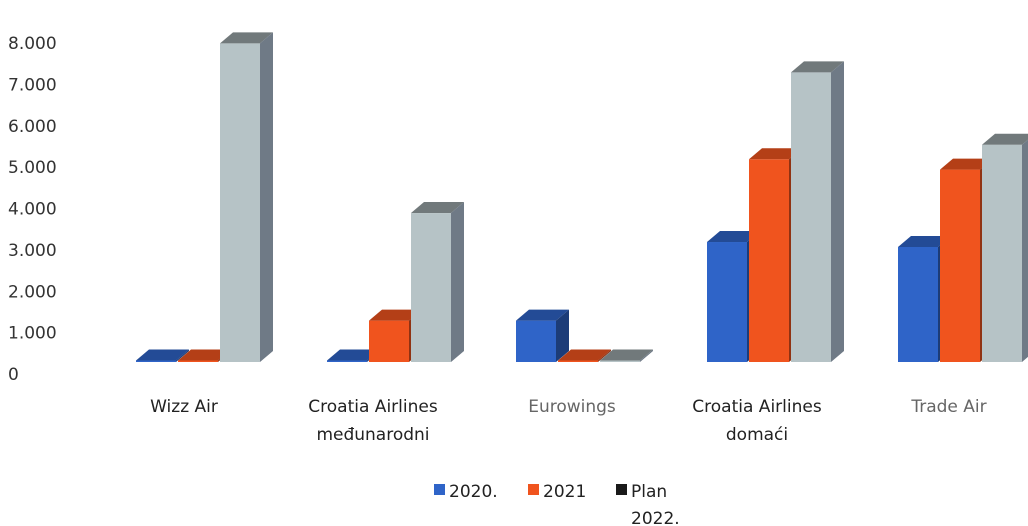 The width and height of the screenshot is (1028, 526). What do you see at coordinates (32, 334) in the screenshot?
I see `y-tick-label: 1.000` at bounding box center [32, 334].